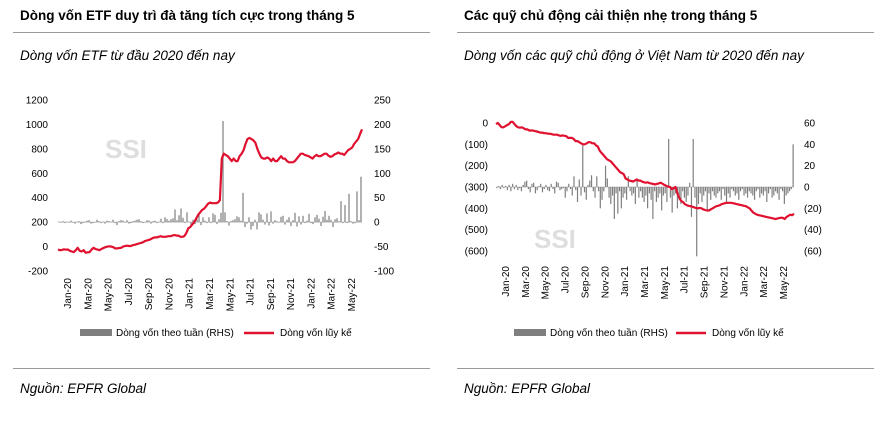 This screenshot has width=887, height=432. What do you see at coordinates (526, 282) in the screenshot?
I see `x-tick-label: Mar-20` at bounding box center [526, 282].